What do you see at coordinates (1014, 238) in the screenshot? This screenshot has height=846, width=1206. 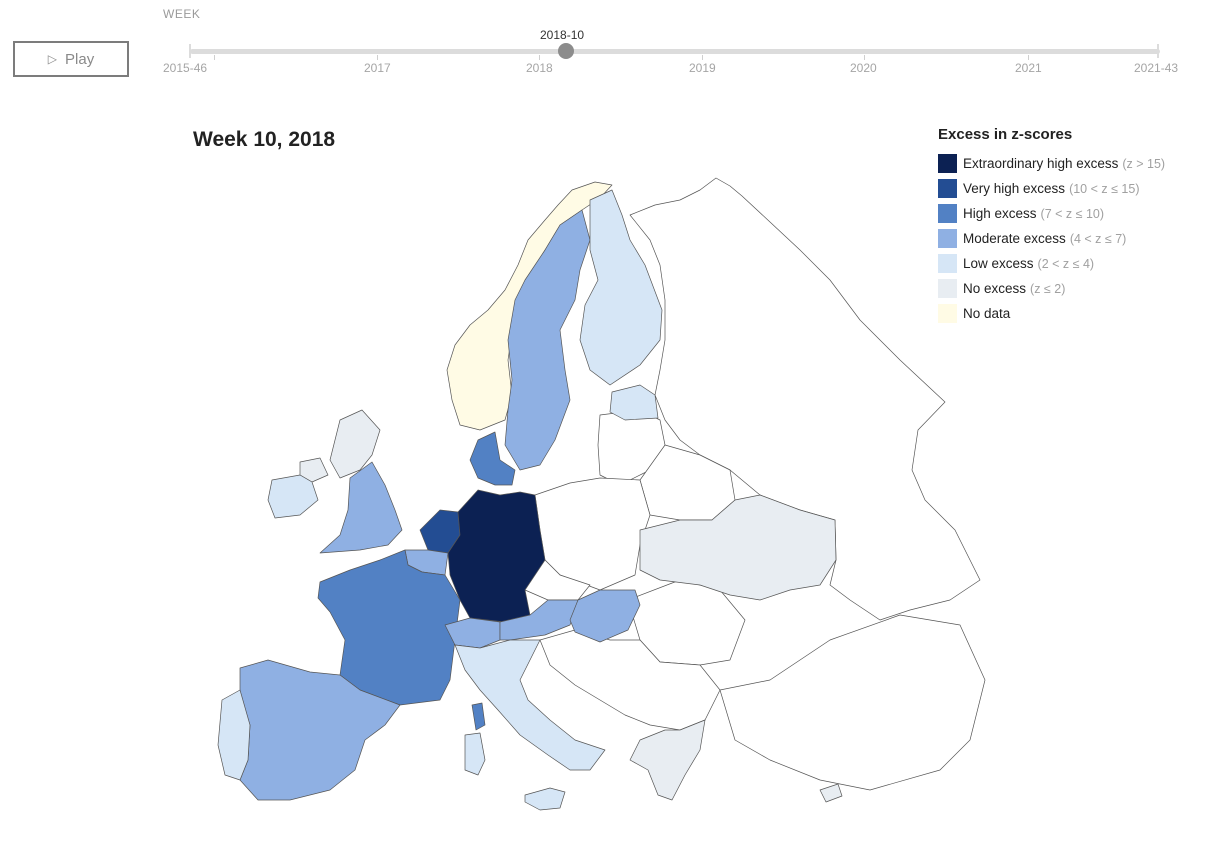 I see `legend-label: Moderate excess` at bounding box center [1014, 238].